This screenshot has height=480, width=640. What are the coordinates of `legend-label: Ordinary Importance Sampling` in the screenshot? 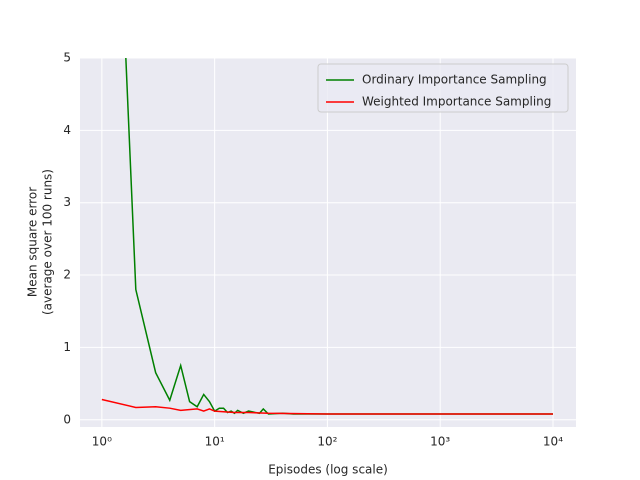 It's located at (454, 80).